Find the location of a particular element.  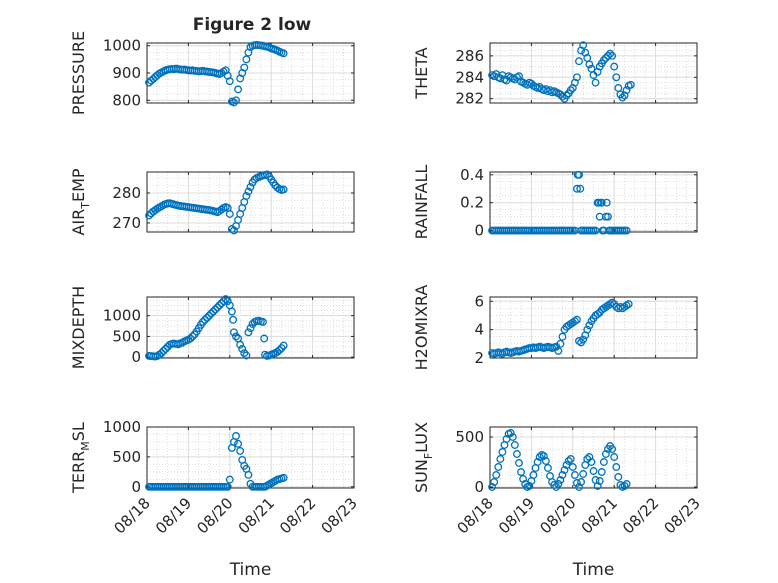

subplot-mixdepth: 0 500 1000 MIXDEPTH is located at coordinates (212, 327).